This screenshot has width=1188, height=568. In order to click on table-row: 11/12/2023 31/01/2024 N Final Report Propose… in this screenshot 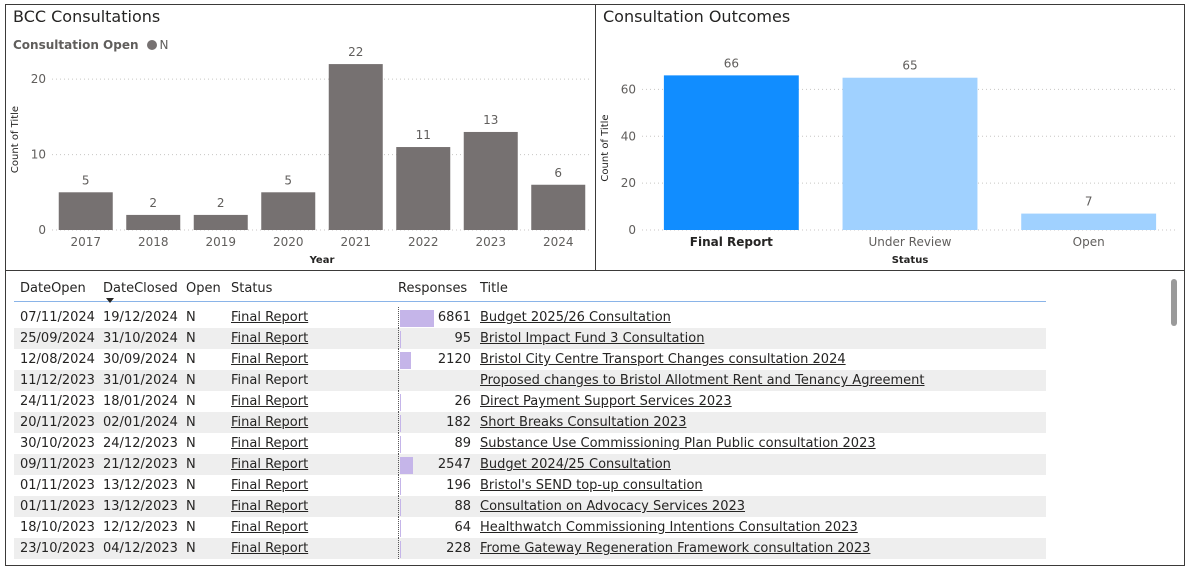, I will do `click(530, 380)`.